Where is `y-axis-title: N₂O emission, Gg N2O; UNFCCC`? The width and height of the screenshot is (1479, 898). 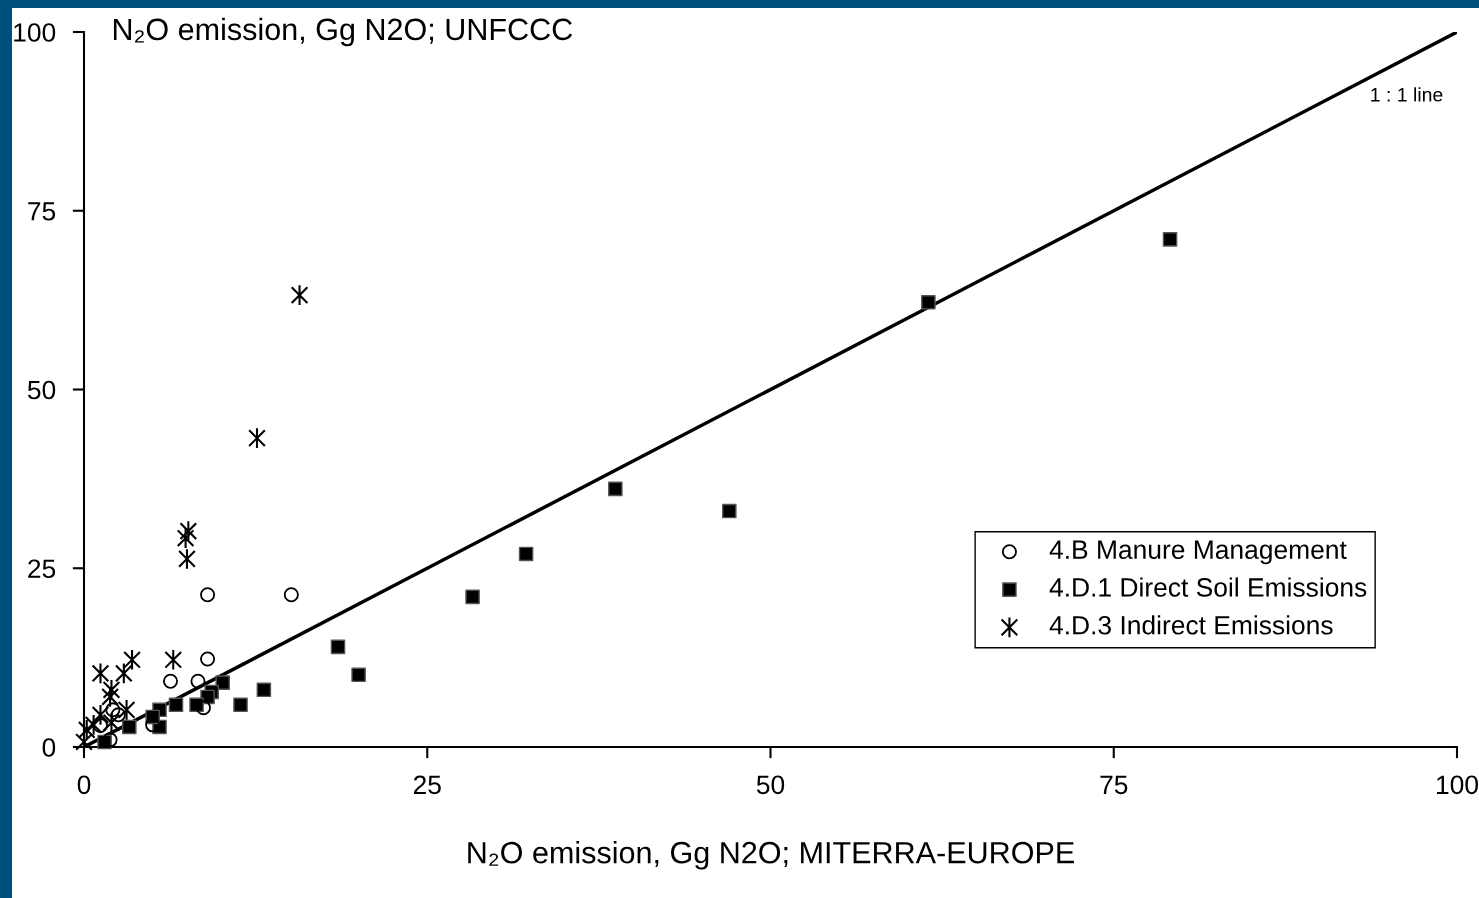 y-axis-title: N₂O emission, Gg N2O; UNFCCC is located at coordinates (343, 32).